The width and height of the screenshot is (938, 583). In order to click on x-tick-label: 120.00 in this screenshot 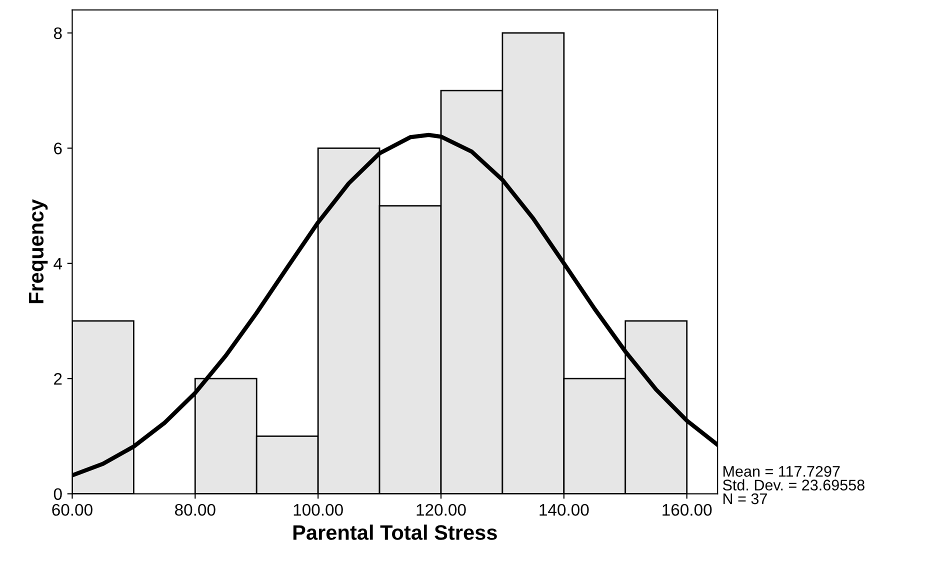, I will do `click(441, 510)`.